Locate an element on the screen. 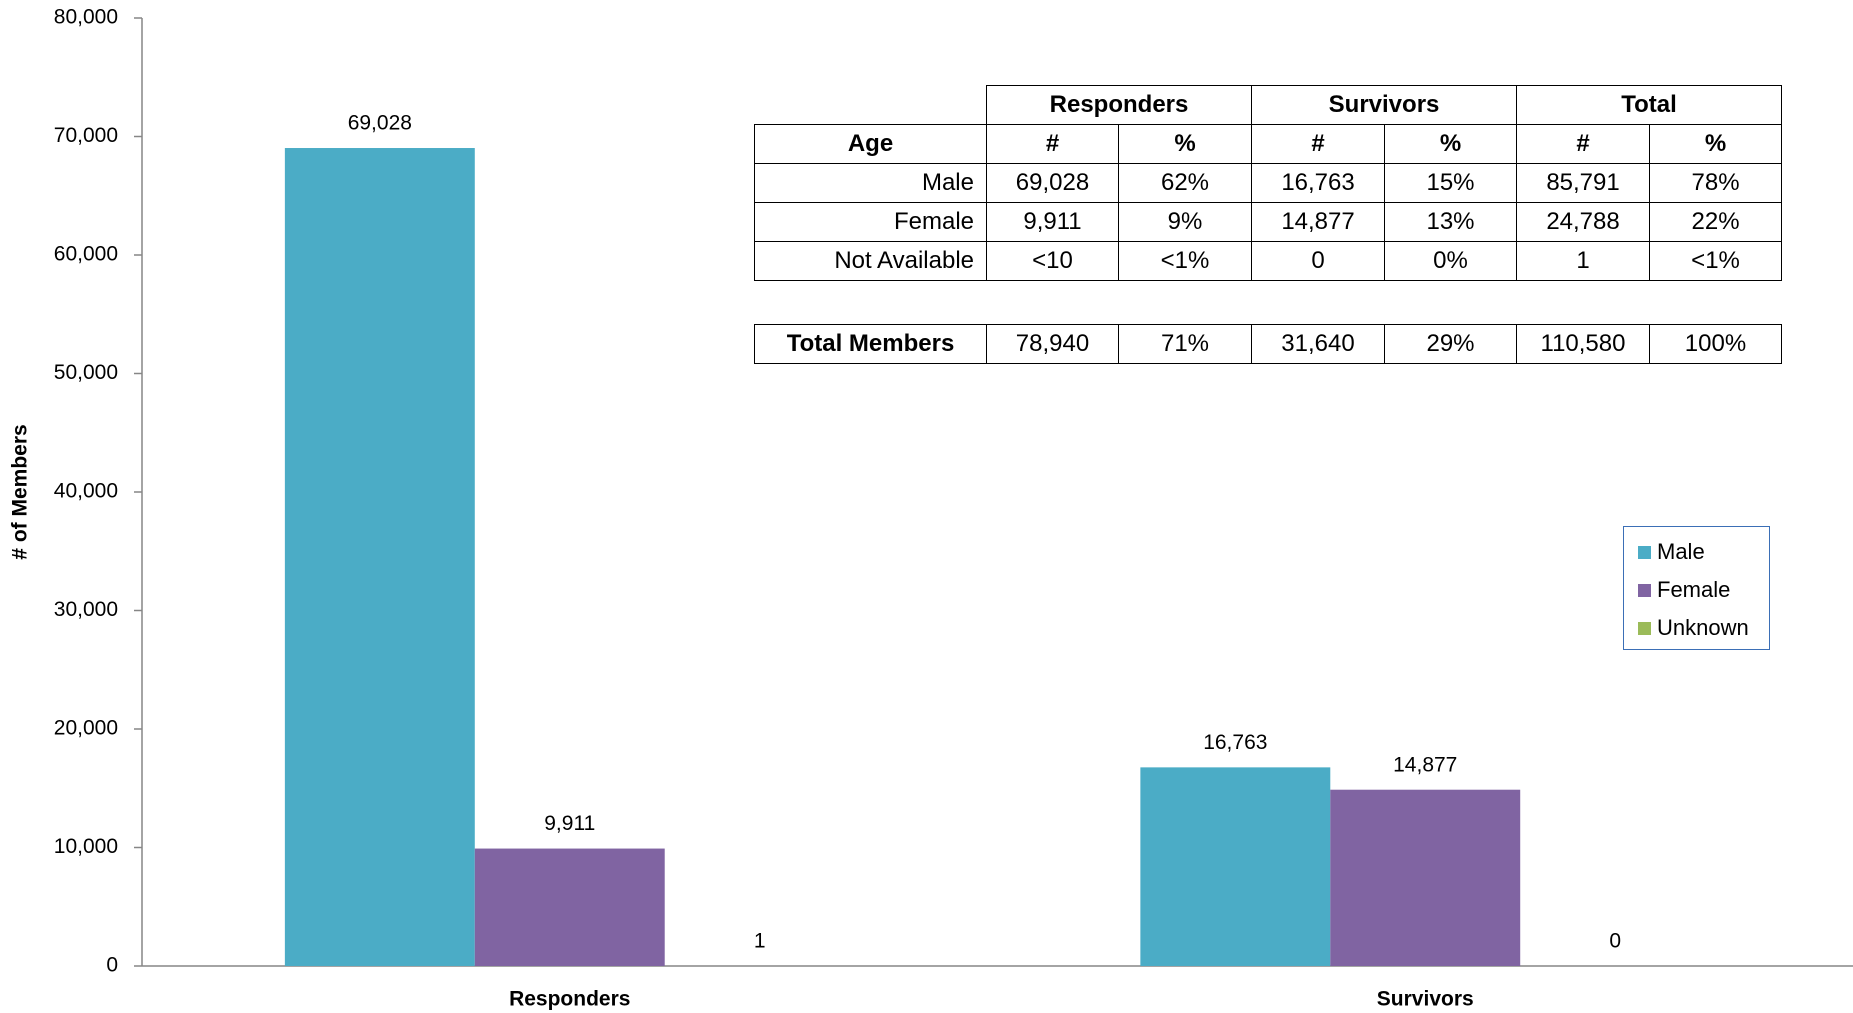 This screenshot has height=1013, width=1853. data-label: 9,911 is located at coordinates (569, 823).